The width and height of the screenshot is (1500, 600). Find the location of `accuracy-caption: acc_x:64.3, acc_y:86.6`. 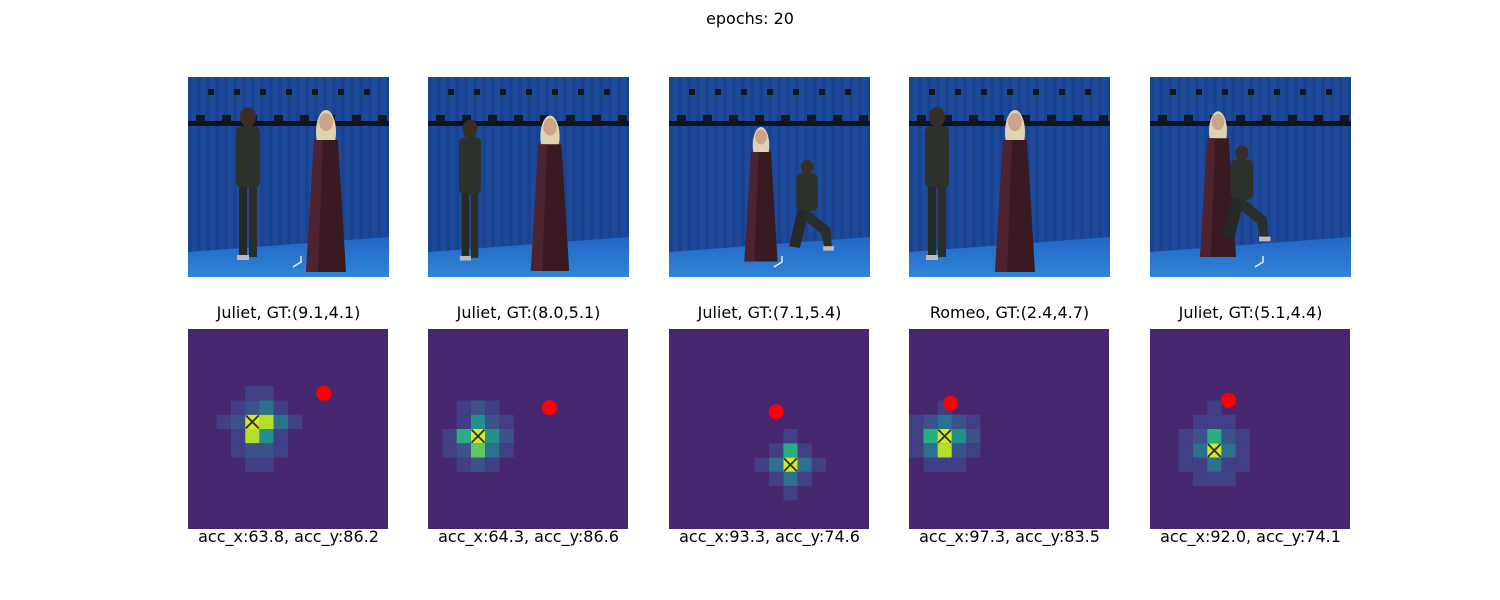

accuracy-caption: acc_x:64.3, acc_y:86.6 is located at coordinates (528, 536).